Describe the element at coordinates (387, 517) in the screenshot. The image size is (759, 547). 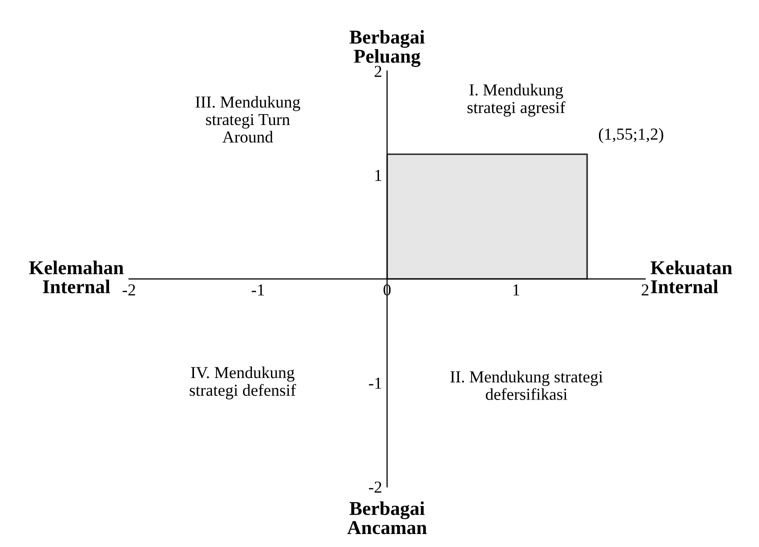
I see `text: Berbagai Ancaman` at that location.